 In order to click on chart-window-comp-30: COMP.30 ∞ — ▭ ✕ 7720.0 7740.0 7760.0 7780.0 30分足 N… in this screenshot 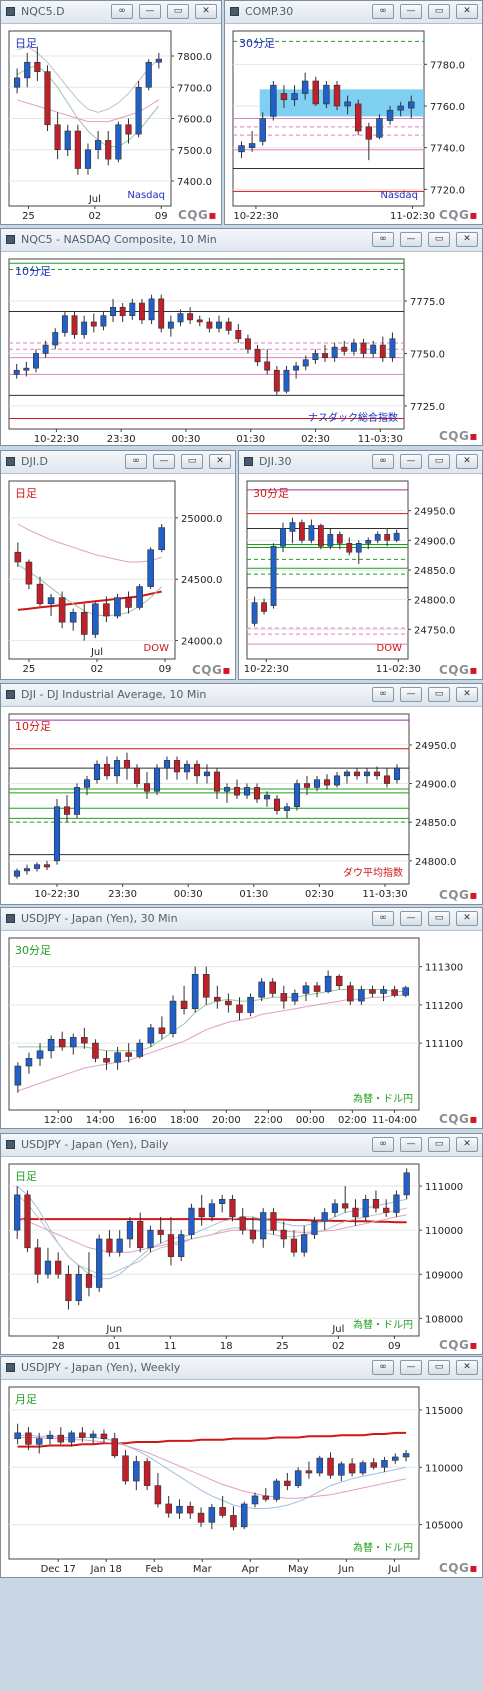, I will do `click(353, 112)`.